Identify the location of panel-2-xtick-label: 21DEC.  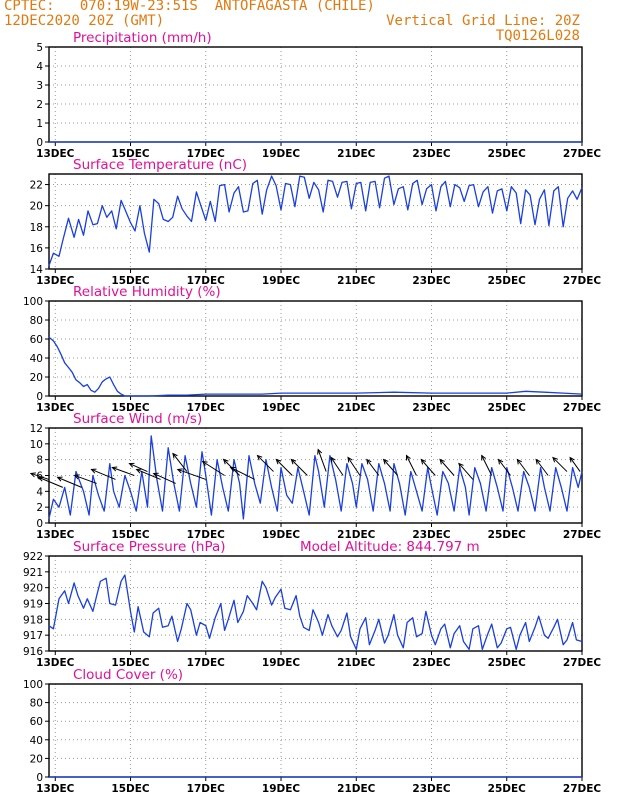
(356, 281).